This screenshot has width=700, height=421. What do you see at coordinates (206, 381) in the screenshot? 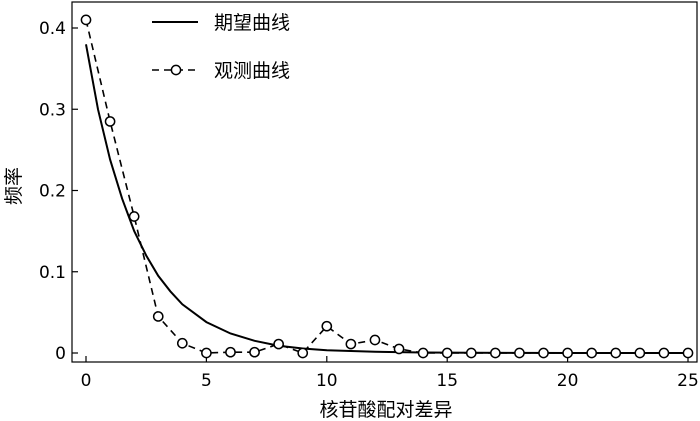
I see `x-tick-label: 5` at bounding box center [206, 381].